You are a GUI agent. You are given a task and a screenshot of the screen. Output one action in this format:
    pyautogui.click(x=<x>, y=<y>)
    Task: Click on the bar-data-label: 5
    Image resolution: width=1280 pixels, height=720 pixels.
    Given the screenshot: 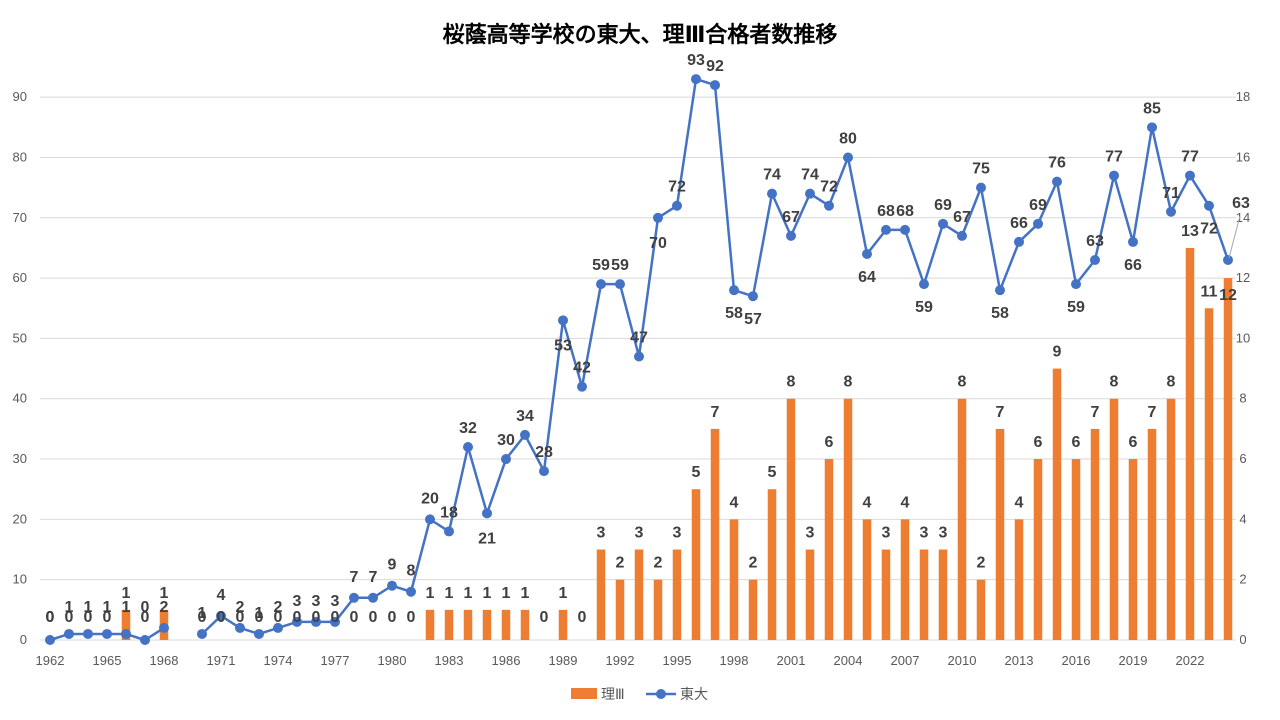 What is the action you would take?
    pyautogui.click(x=772, y=472)
    